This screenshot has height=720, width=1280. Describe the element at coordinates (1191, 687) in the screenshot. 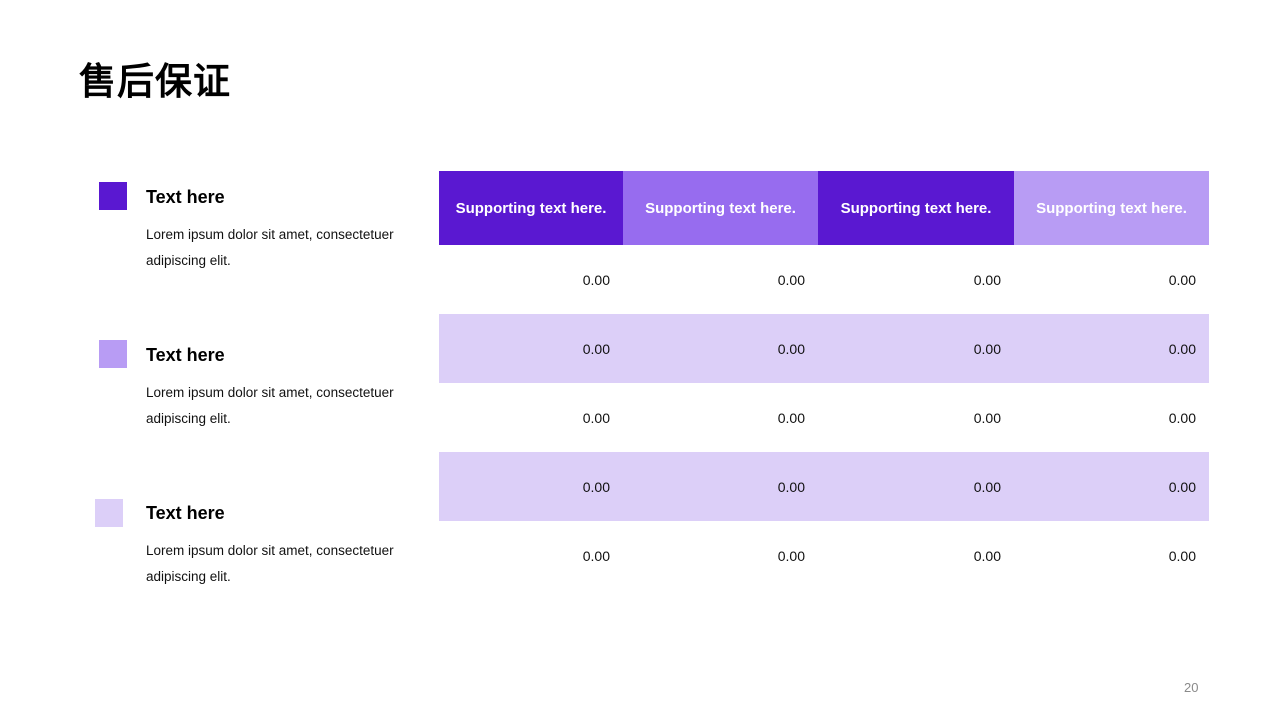

I see `page-number: 20` at that location.